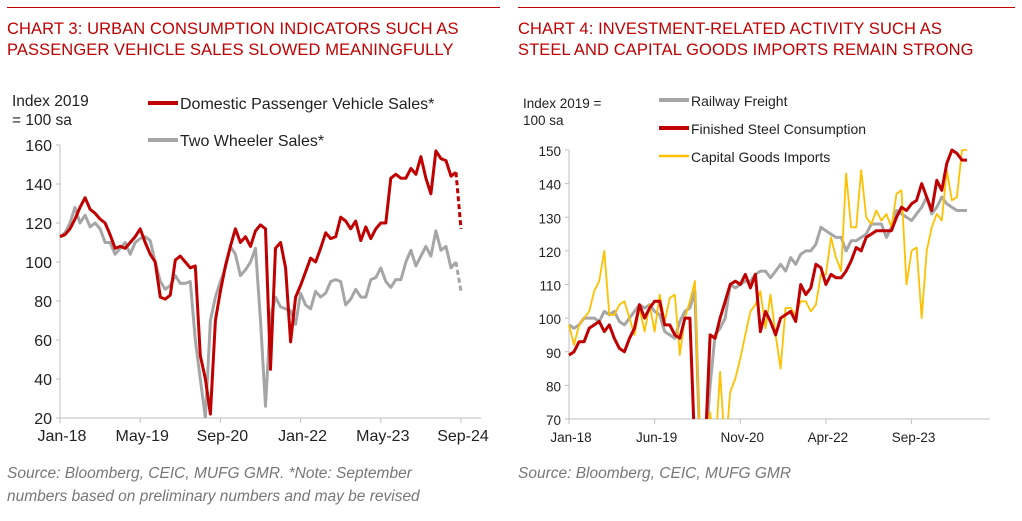  What do you see at coordinates (43, 341) in the screenshot?
I see `y-tick-label: 60` at bounding box center [43, 341].